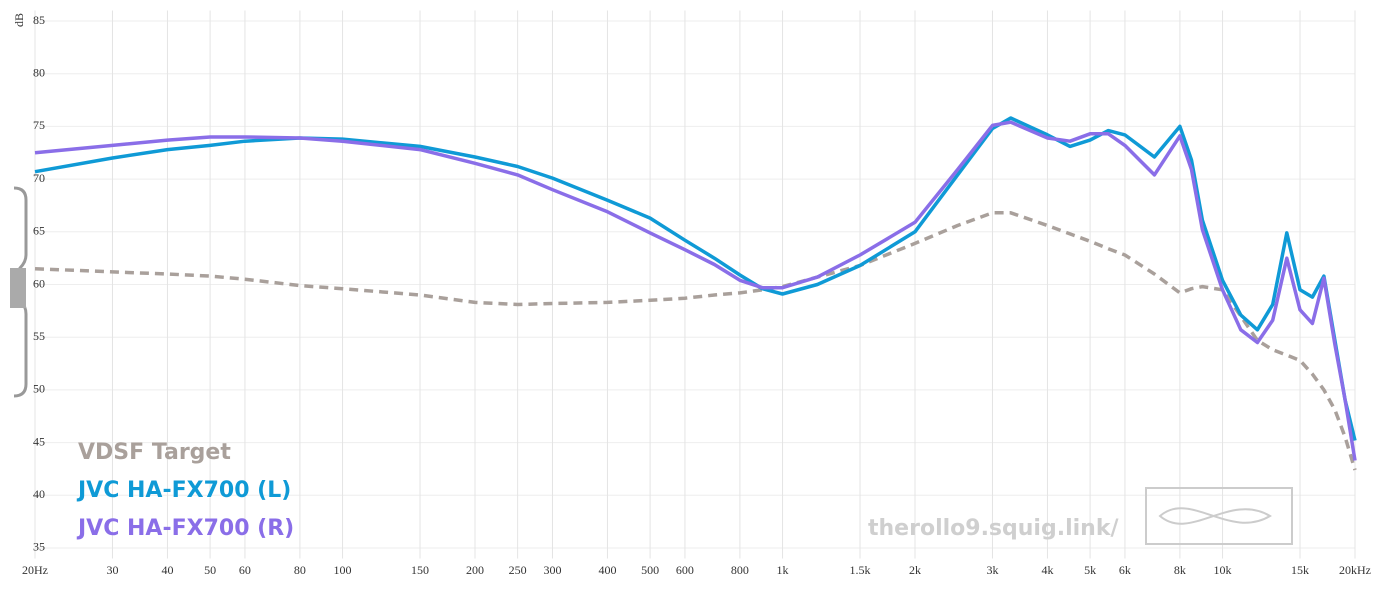  Describe the element at coordinates (1219, 516) in the screenshot. I see `logo` at that location.